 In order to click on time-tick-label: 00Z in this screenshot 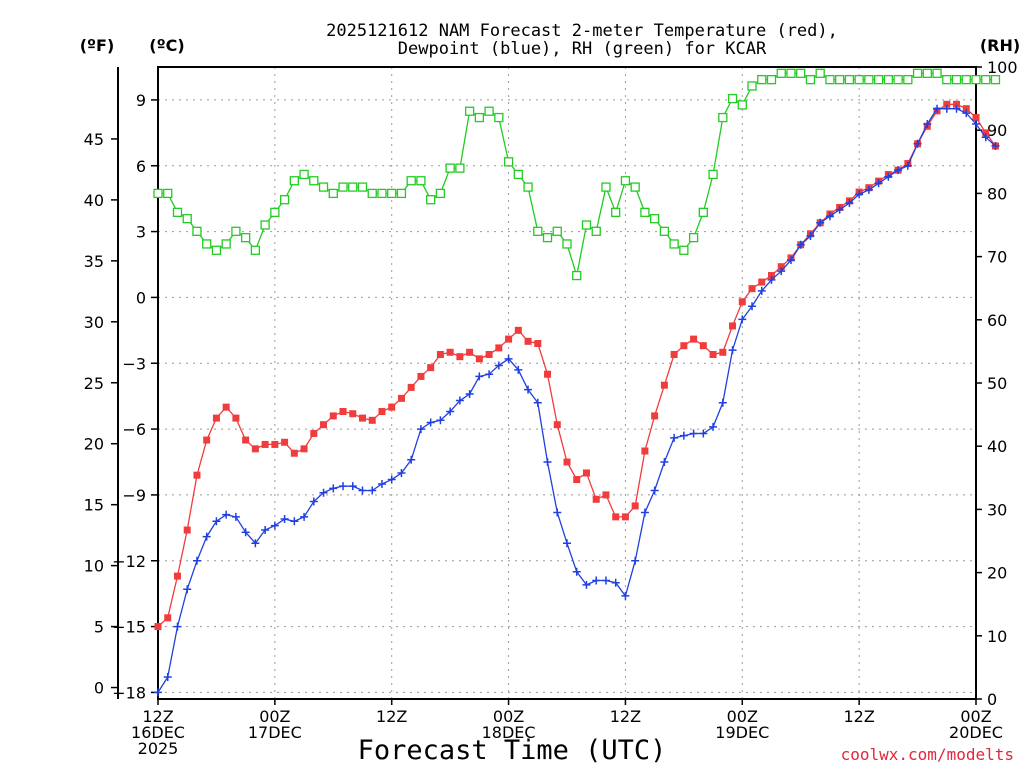, I will do `click(274, 716)`.